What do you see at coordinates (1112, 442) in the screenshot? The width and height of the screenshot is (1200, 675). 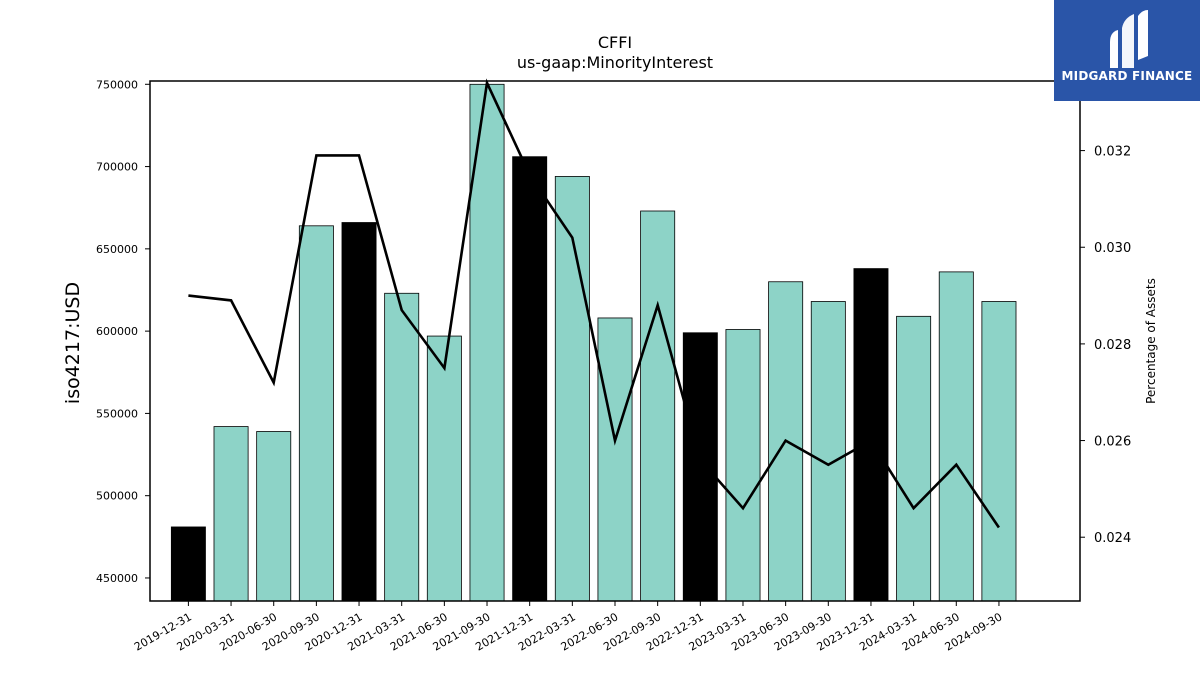 I see `y2-tick-label: 0.026` at bounding box center [1112, 442].